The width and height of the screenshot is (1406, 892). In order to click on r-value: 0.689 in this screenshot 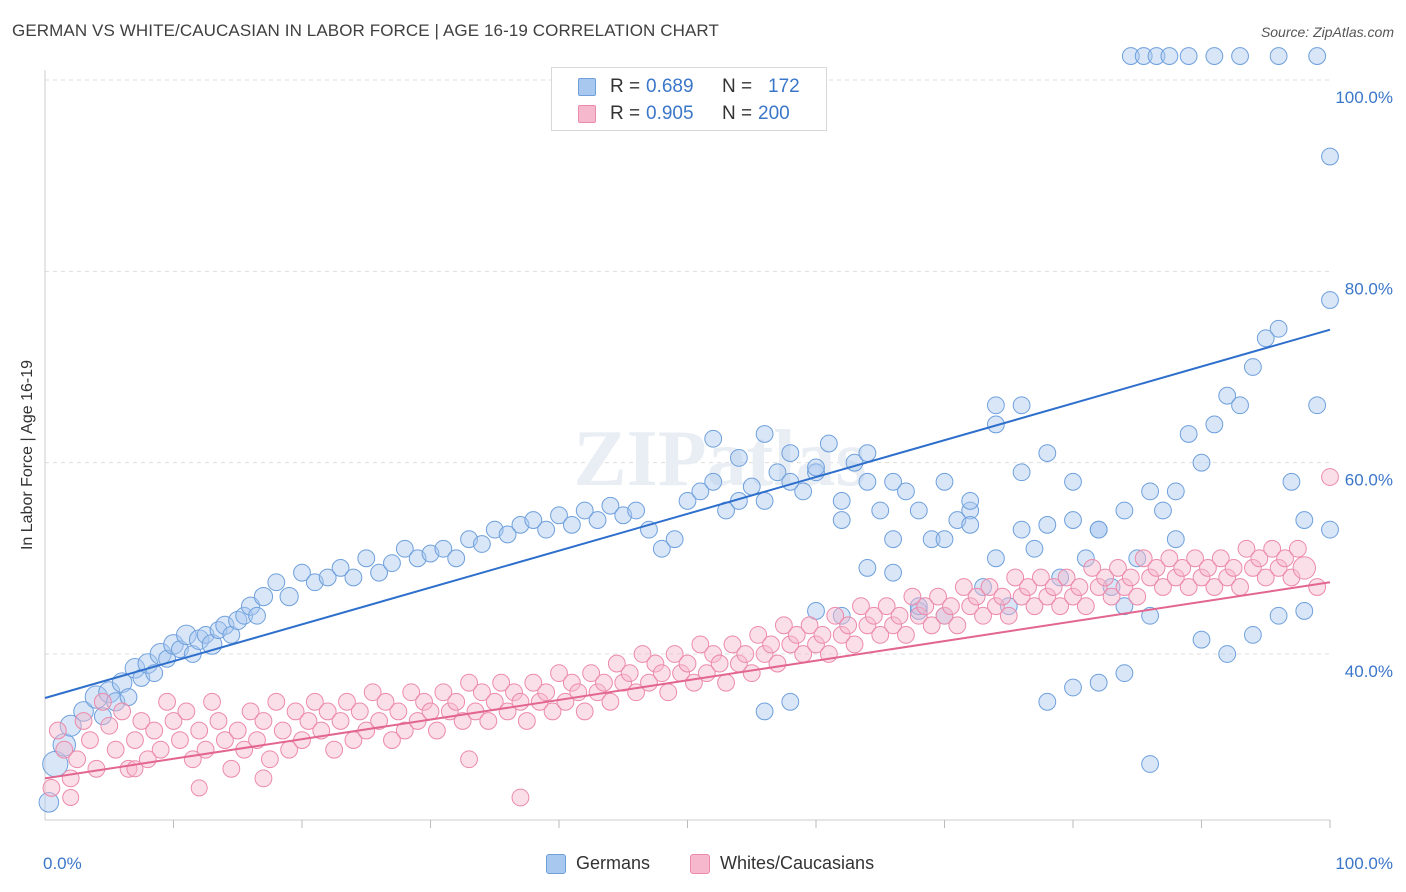, I will do `click(670, 86)`.